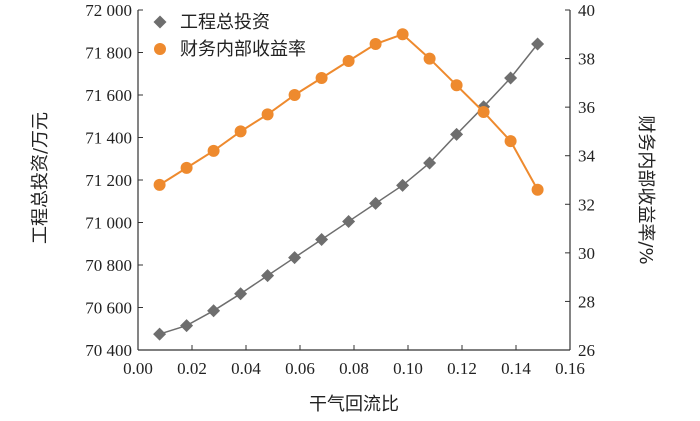 This screenshot has height=421, width=700. What do you see at coordinates (246, 368) in the screenshot?
I see `x-tick-label: 0.04` at bounding box center [246, 368].